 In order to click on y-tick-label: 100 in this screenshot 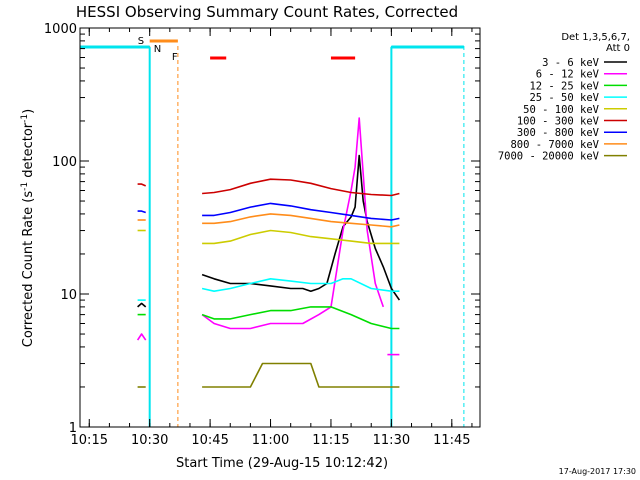, I will do `click(64, 162)`.